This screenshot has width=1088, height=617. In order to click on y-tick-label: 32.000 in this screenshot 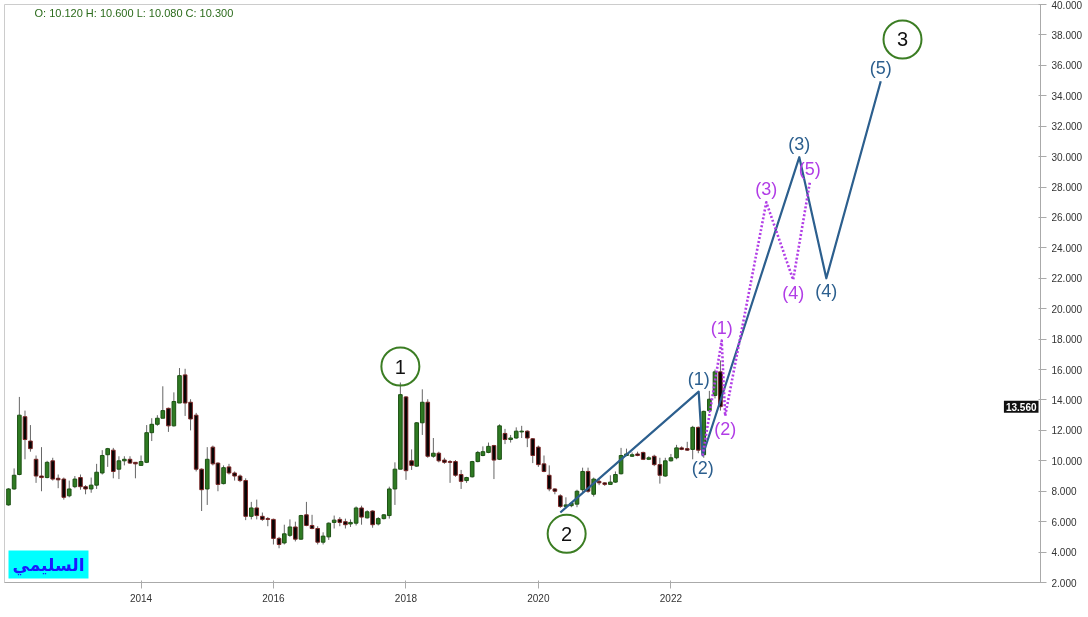, I will do `click(1067, 127)`.